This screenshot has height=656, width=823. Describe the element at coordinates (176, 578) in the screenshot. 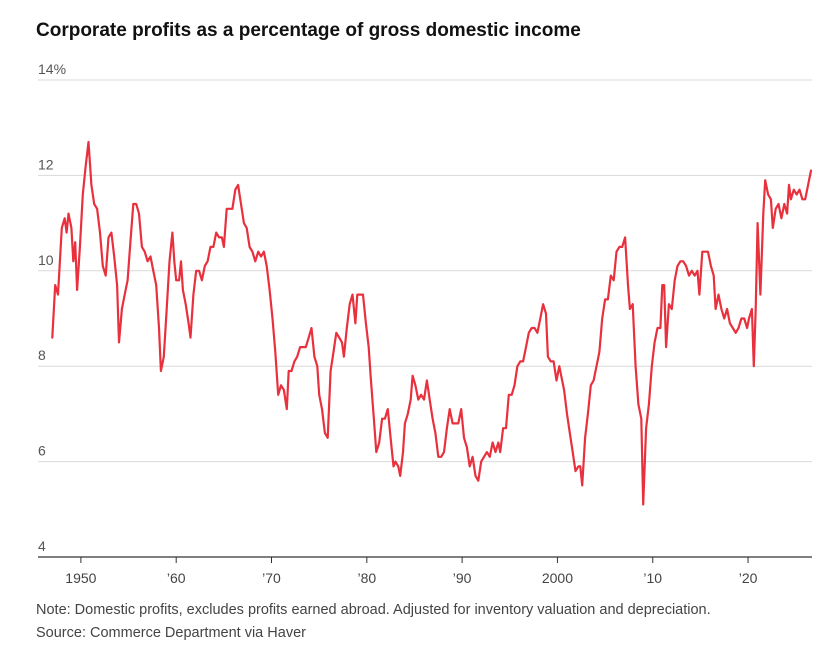

I see `x-tick-label: ’60` at that location.